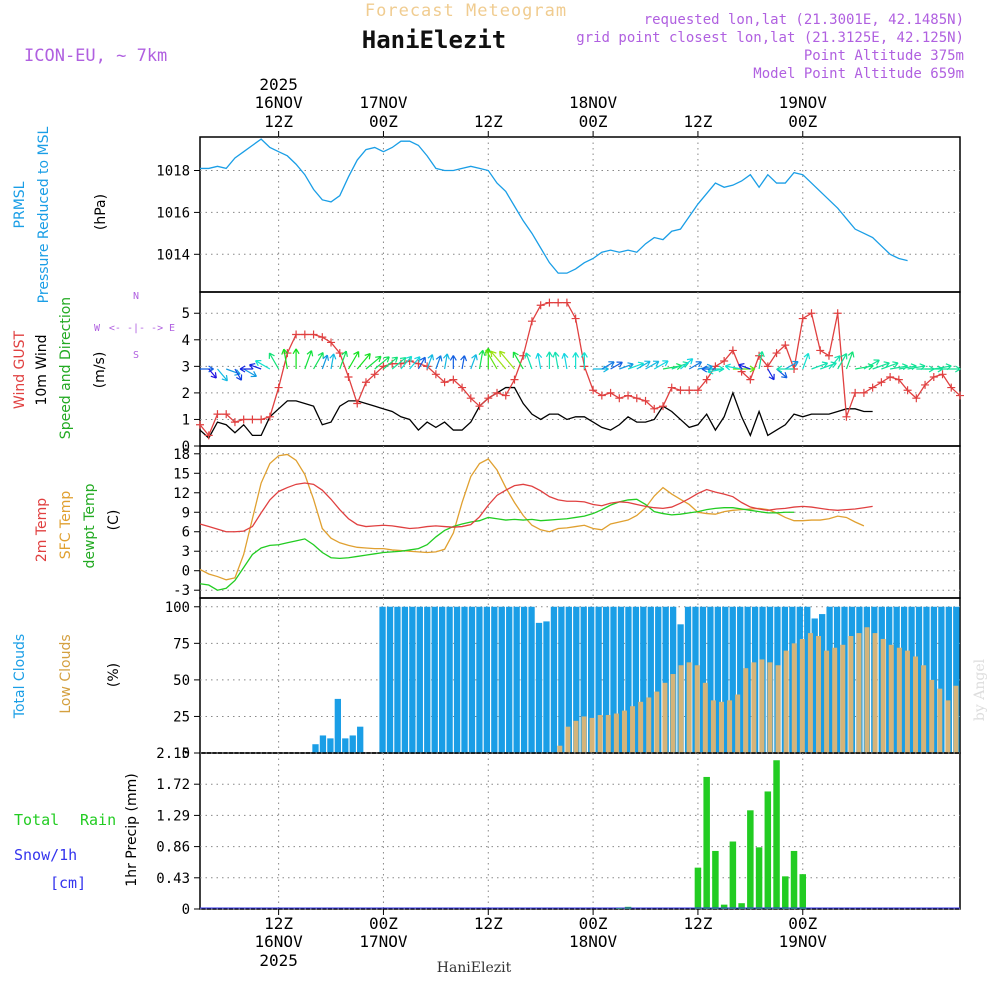 The image size is (1000, 1000). I want to click on precip-label-total: Total, so click(36, 820).